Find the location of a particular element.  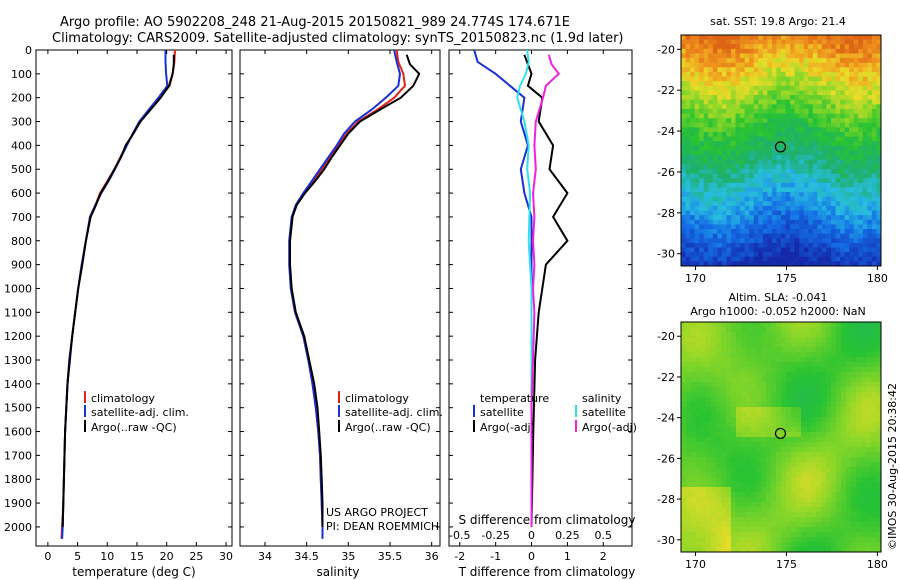

sla-map-subtitle: Argo h1000: -0.052 h2000: NaN is located at coordinates (778, 311).